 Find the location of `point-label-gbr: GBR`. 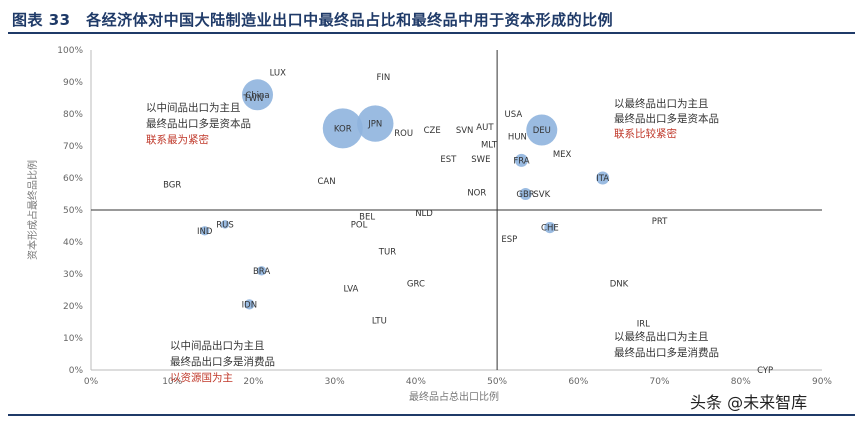

point-label-gbr: GBR is located at coordinates (525, 195).